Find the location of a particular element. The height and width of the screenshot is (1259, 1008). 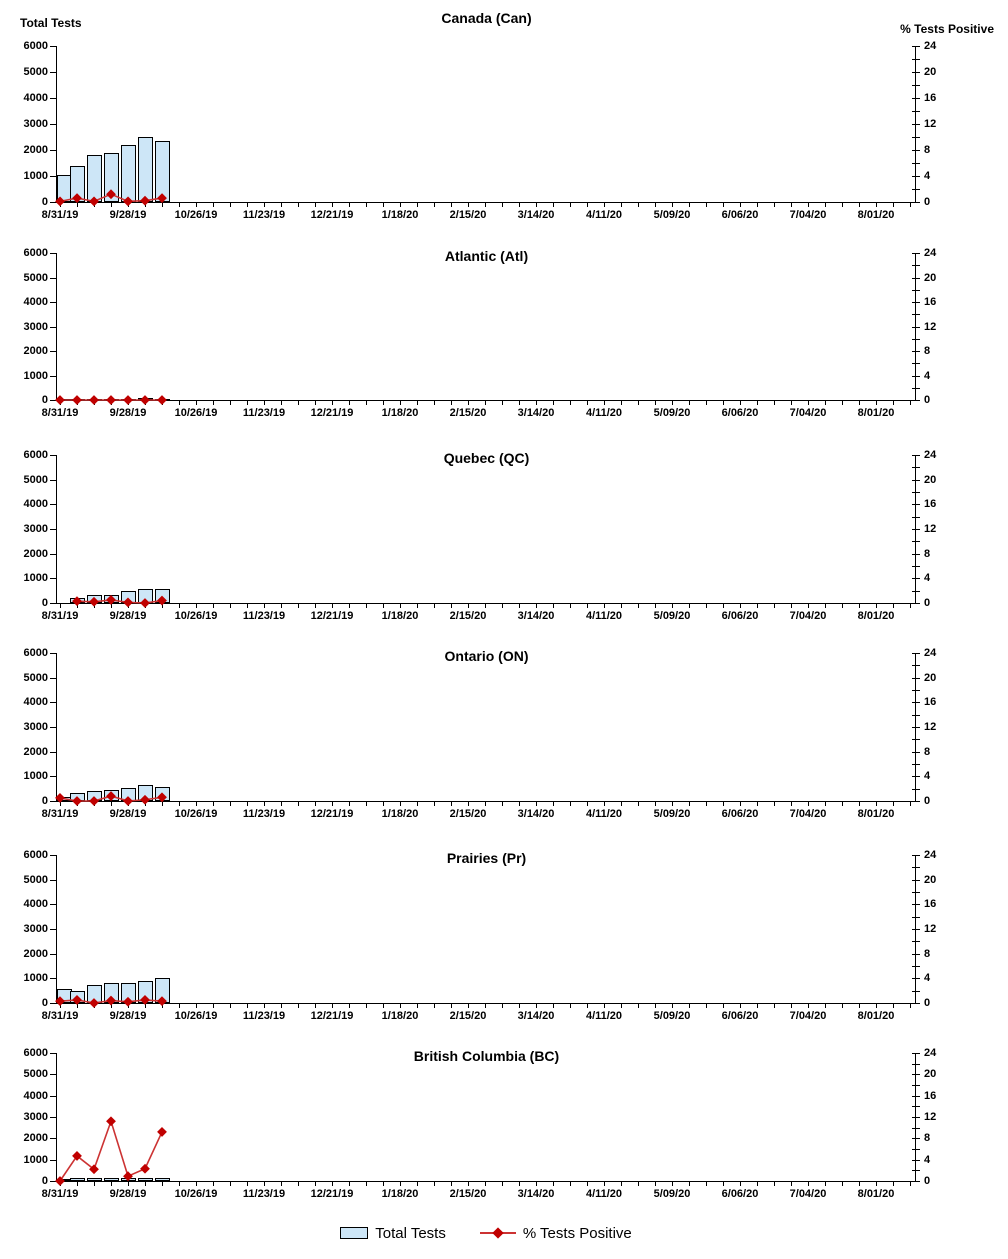

x-axis-tick-label: 5/09/20 is located at coordinates (672, 413).